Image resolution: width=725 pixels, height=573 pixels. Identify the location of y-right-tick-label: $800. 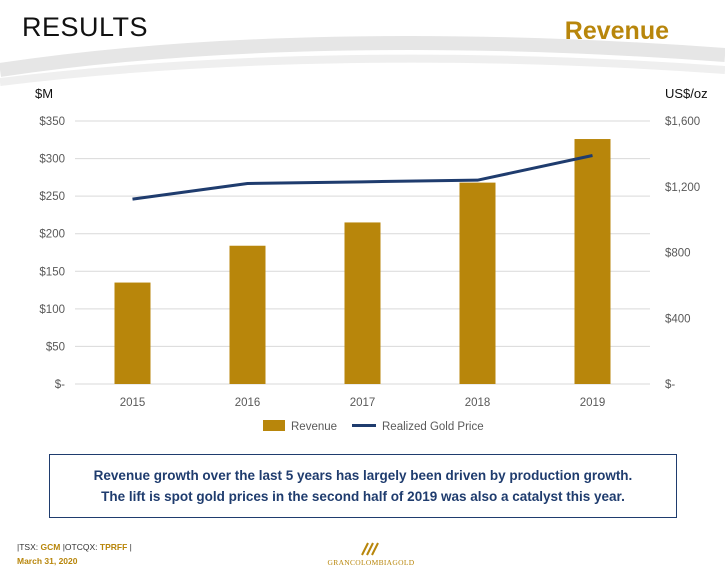
(678, 254).